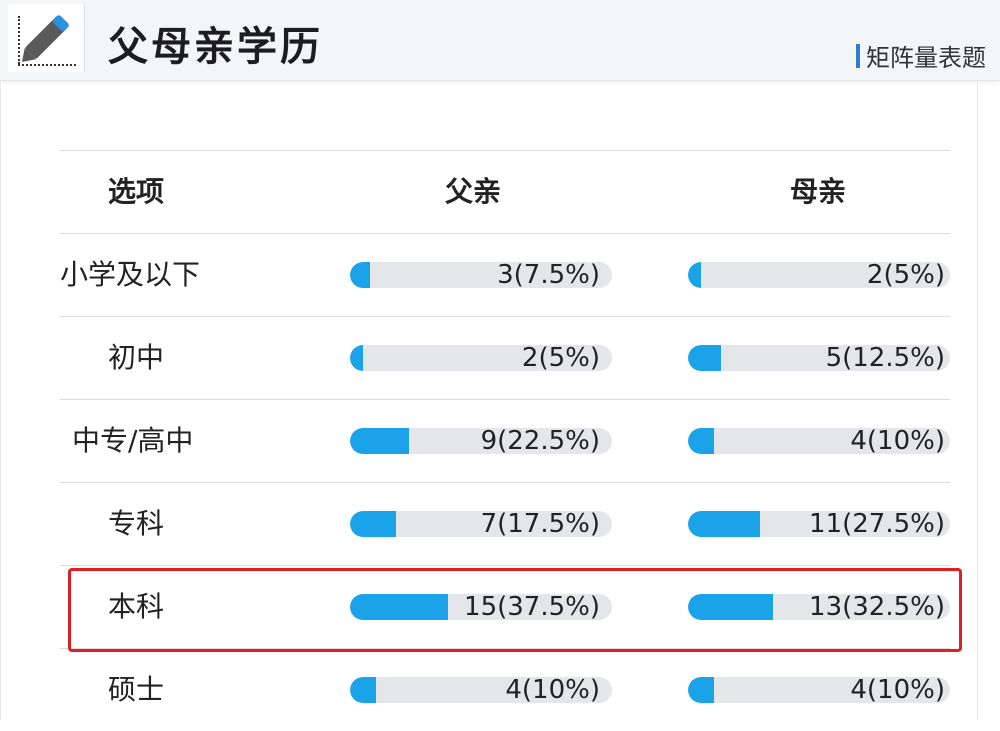 This screenshot has width=1000, height=731. I want to click on page-title: 父母亲学历, so click(215, 47).